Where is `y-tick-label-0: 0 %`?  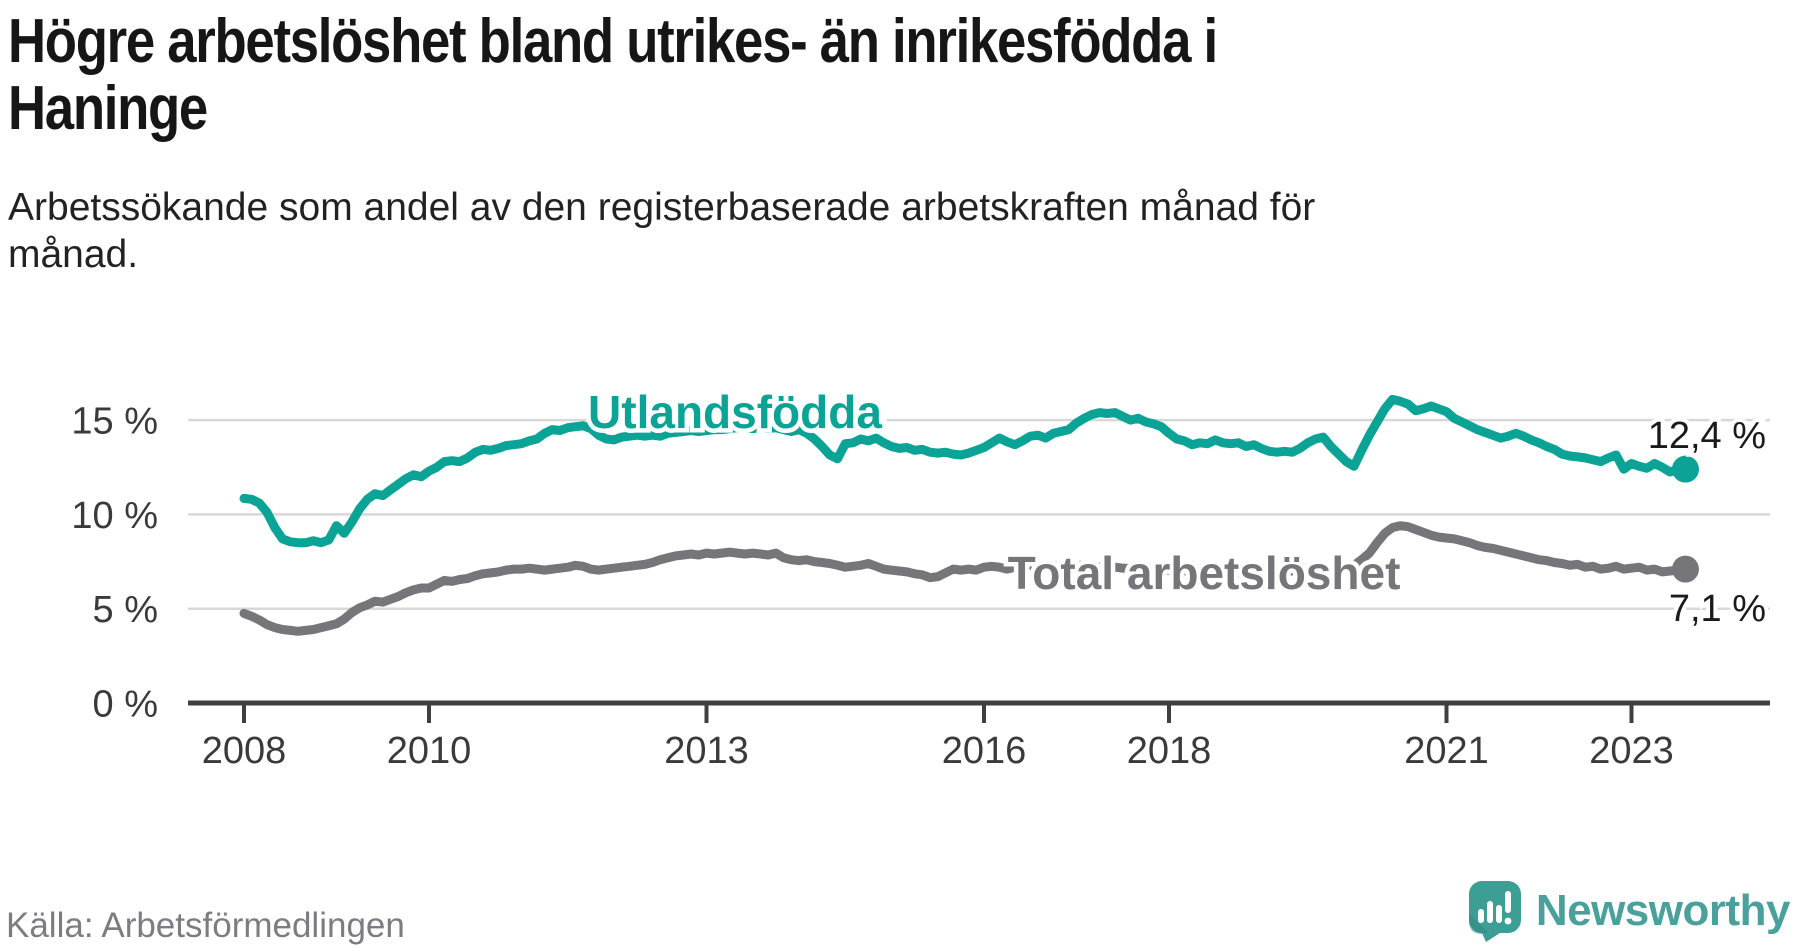
y-tick-label-0: 0 % is located at coordinates (125, 705).